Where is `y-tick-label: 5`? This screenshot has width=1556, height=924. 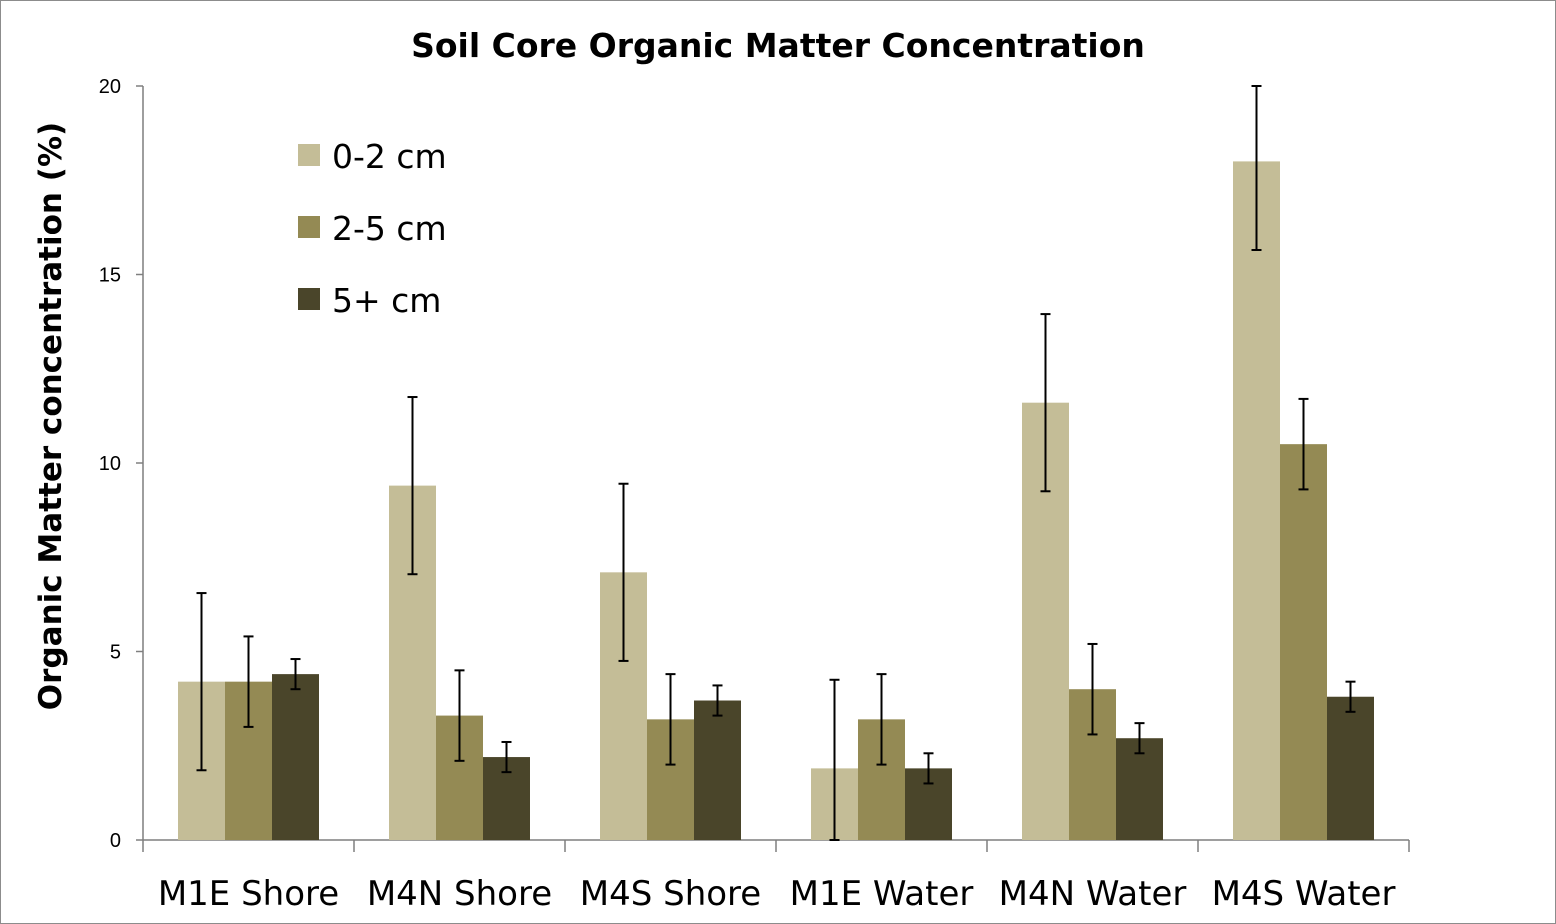 y-tick-label: 5 is located at coordinates (115, 653).